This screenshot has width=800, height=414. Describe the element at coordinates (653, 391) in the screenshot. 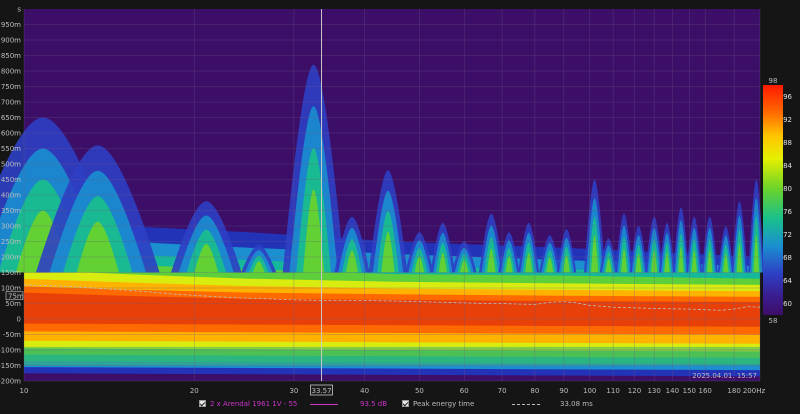

I see `x-tick-label: 130` at that location.